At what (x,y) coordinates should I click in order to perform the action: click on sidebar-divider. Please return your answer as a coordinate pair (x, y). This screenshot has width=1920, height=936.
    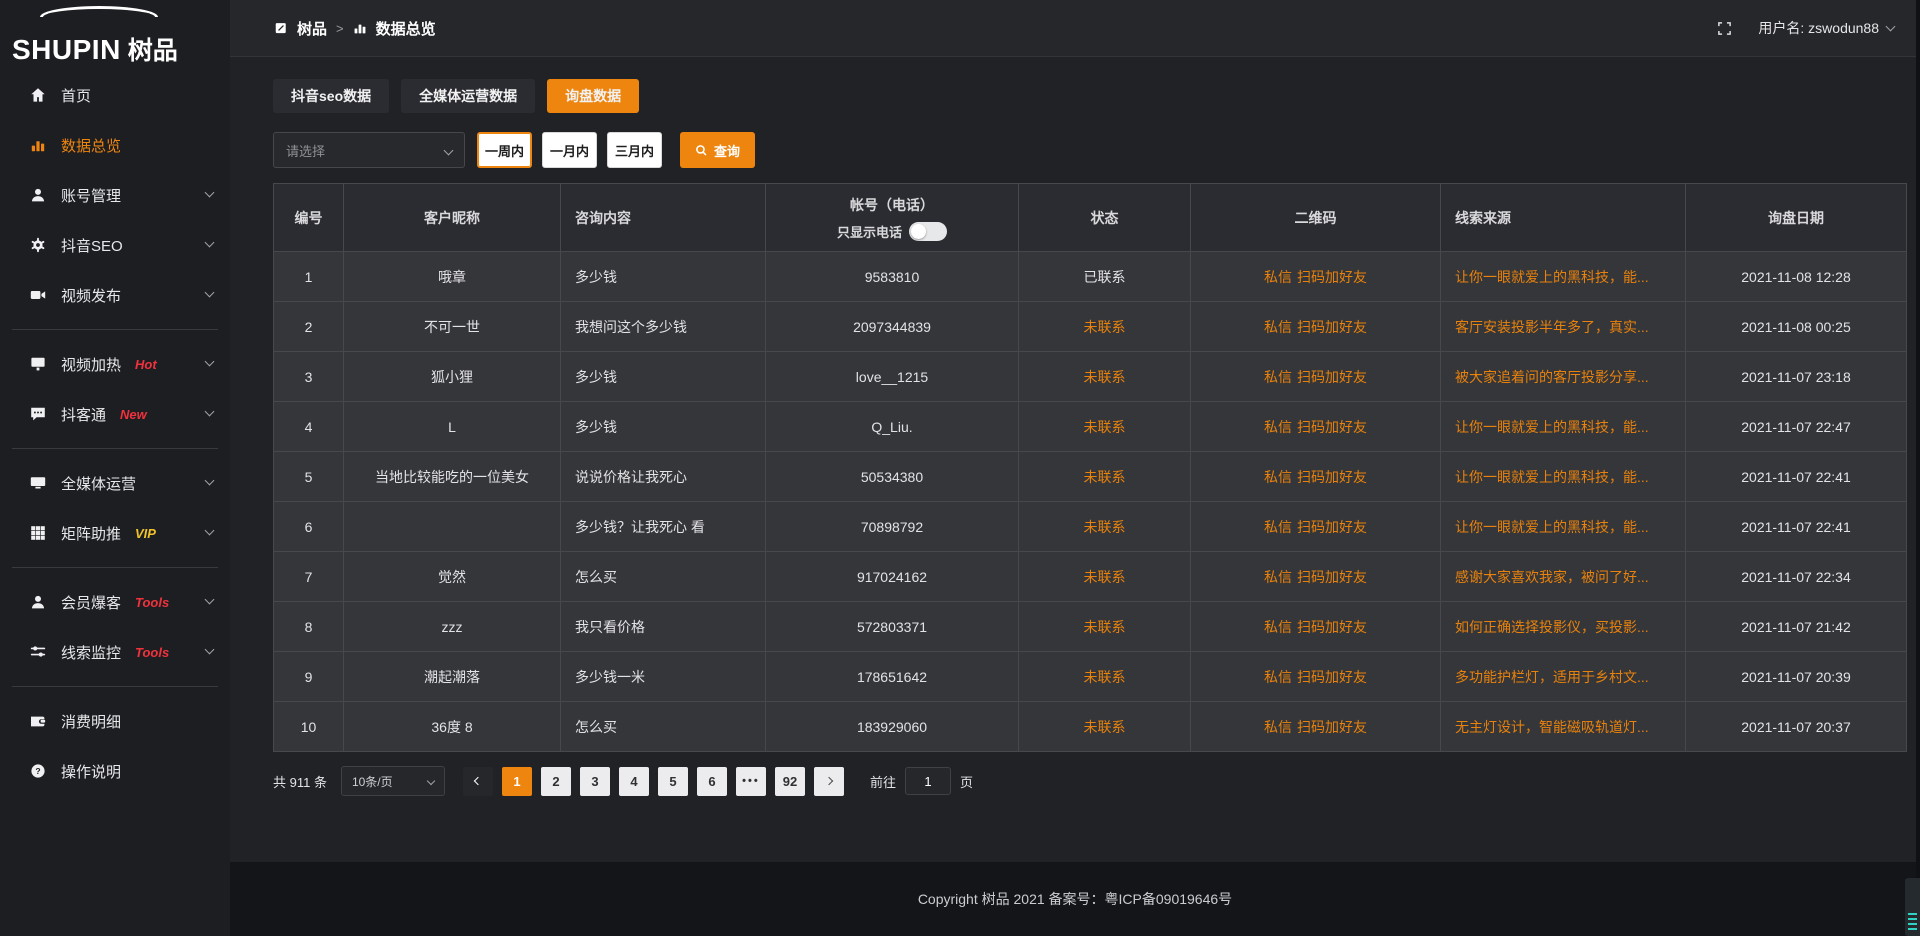
    Looking at the image, I should click on (115, 448).